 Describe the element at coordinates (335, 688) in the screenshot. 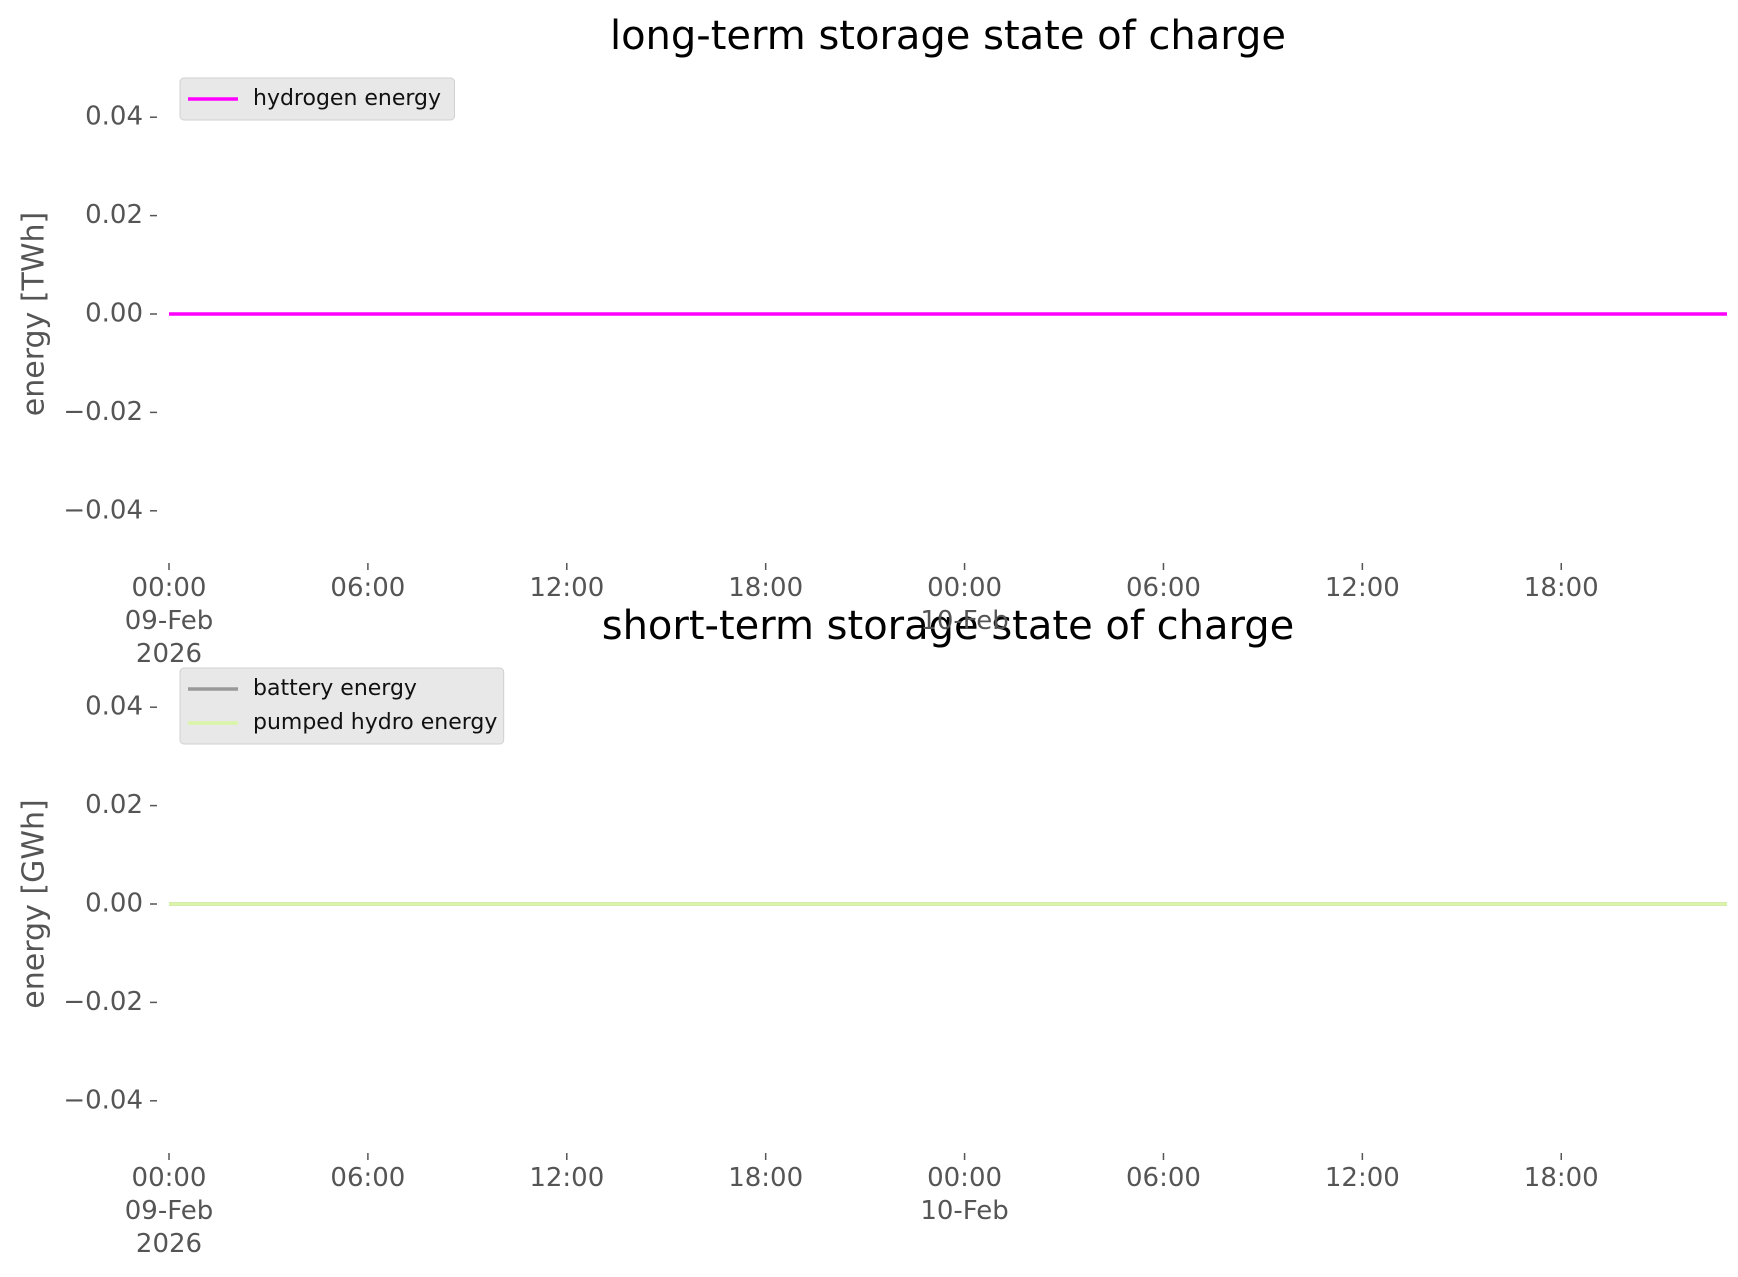

I see `legend-label: battery energy` at that location.